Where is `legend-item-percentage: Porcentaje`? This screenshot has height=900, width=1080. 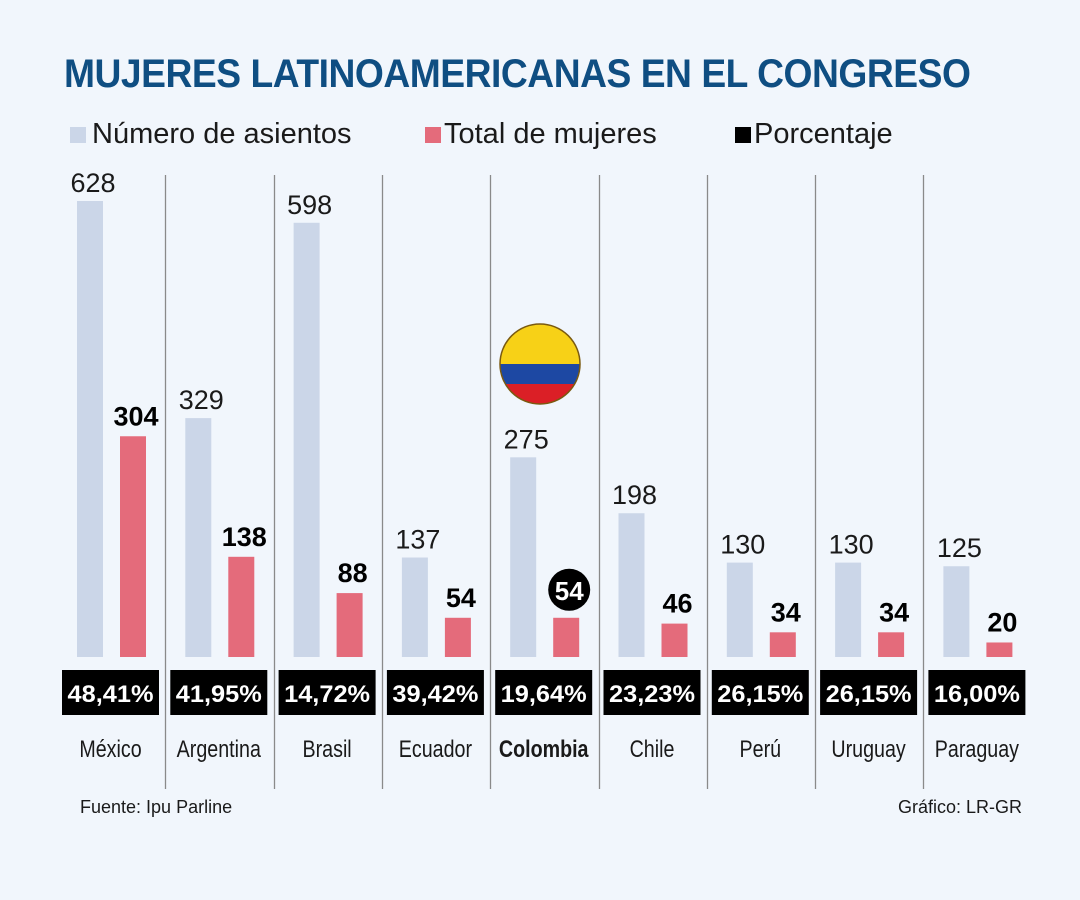 legend-item-percentage: Porcentaje is located at coordinates (814, 134).